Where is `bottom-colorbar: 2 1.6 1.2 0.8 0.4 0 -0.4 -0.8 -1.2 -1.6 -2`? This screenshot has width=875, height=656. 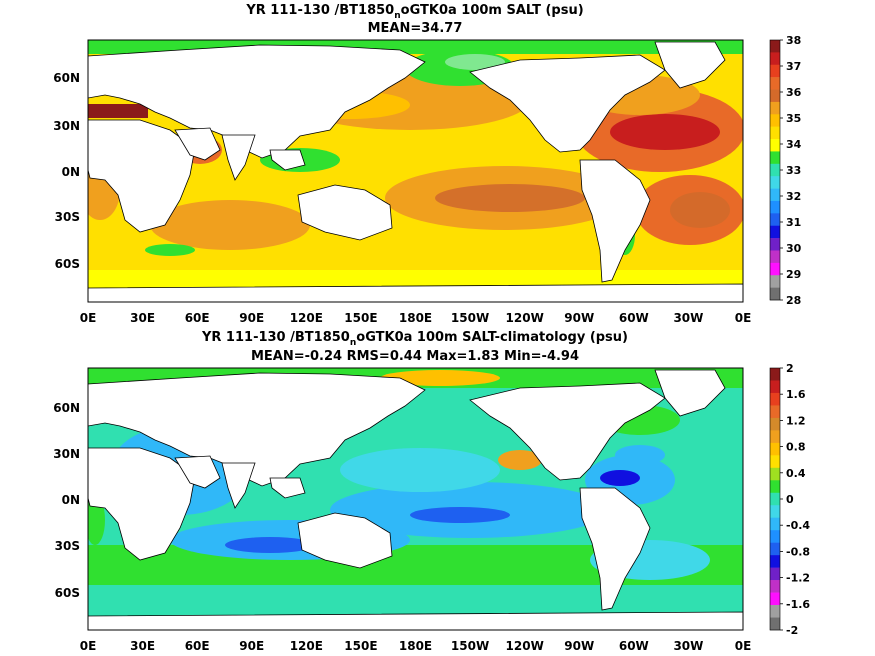
bottom-colorbar: 2 1.6 1.2 0.8 0.4 0 -0.4 -0.8 -1.2 -1.6 -2 is located at coordinates (789, 499).